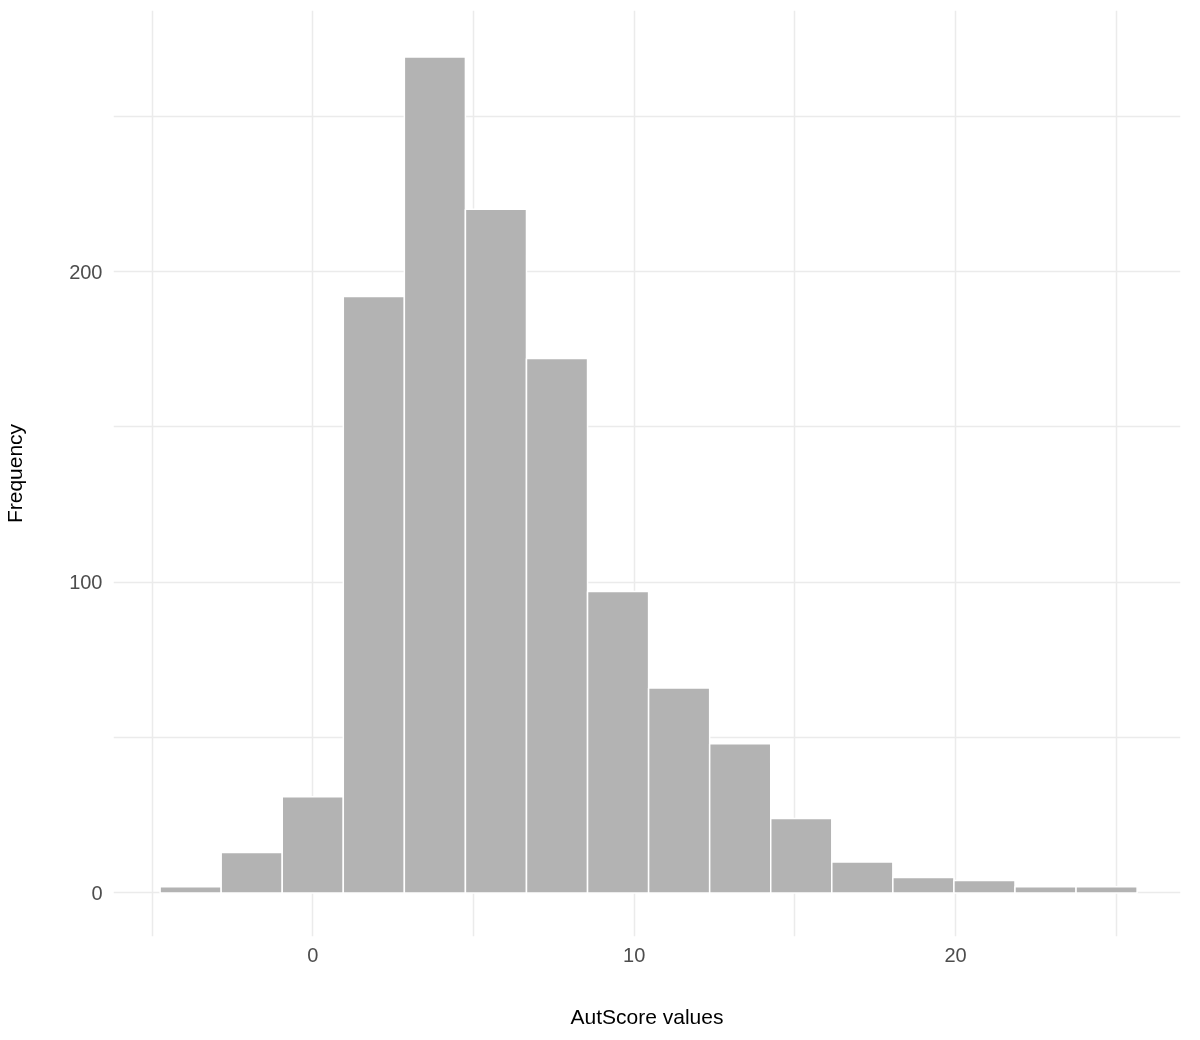  I want to click on y-tick-label: 200, so click(86, 271).